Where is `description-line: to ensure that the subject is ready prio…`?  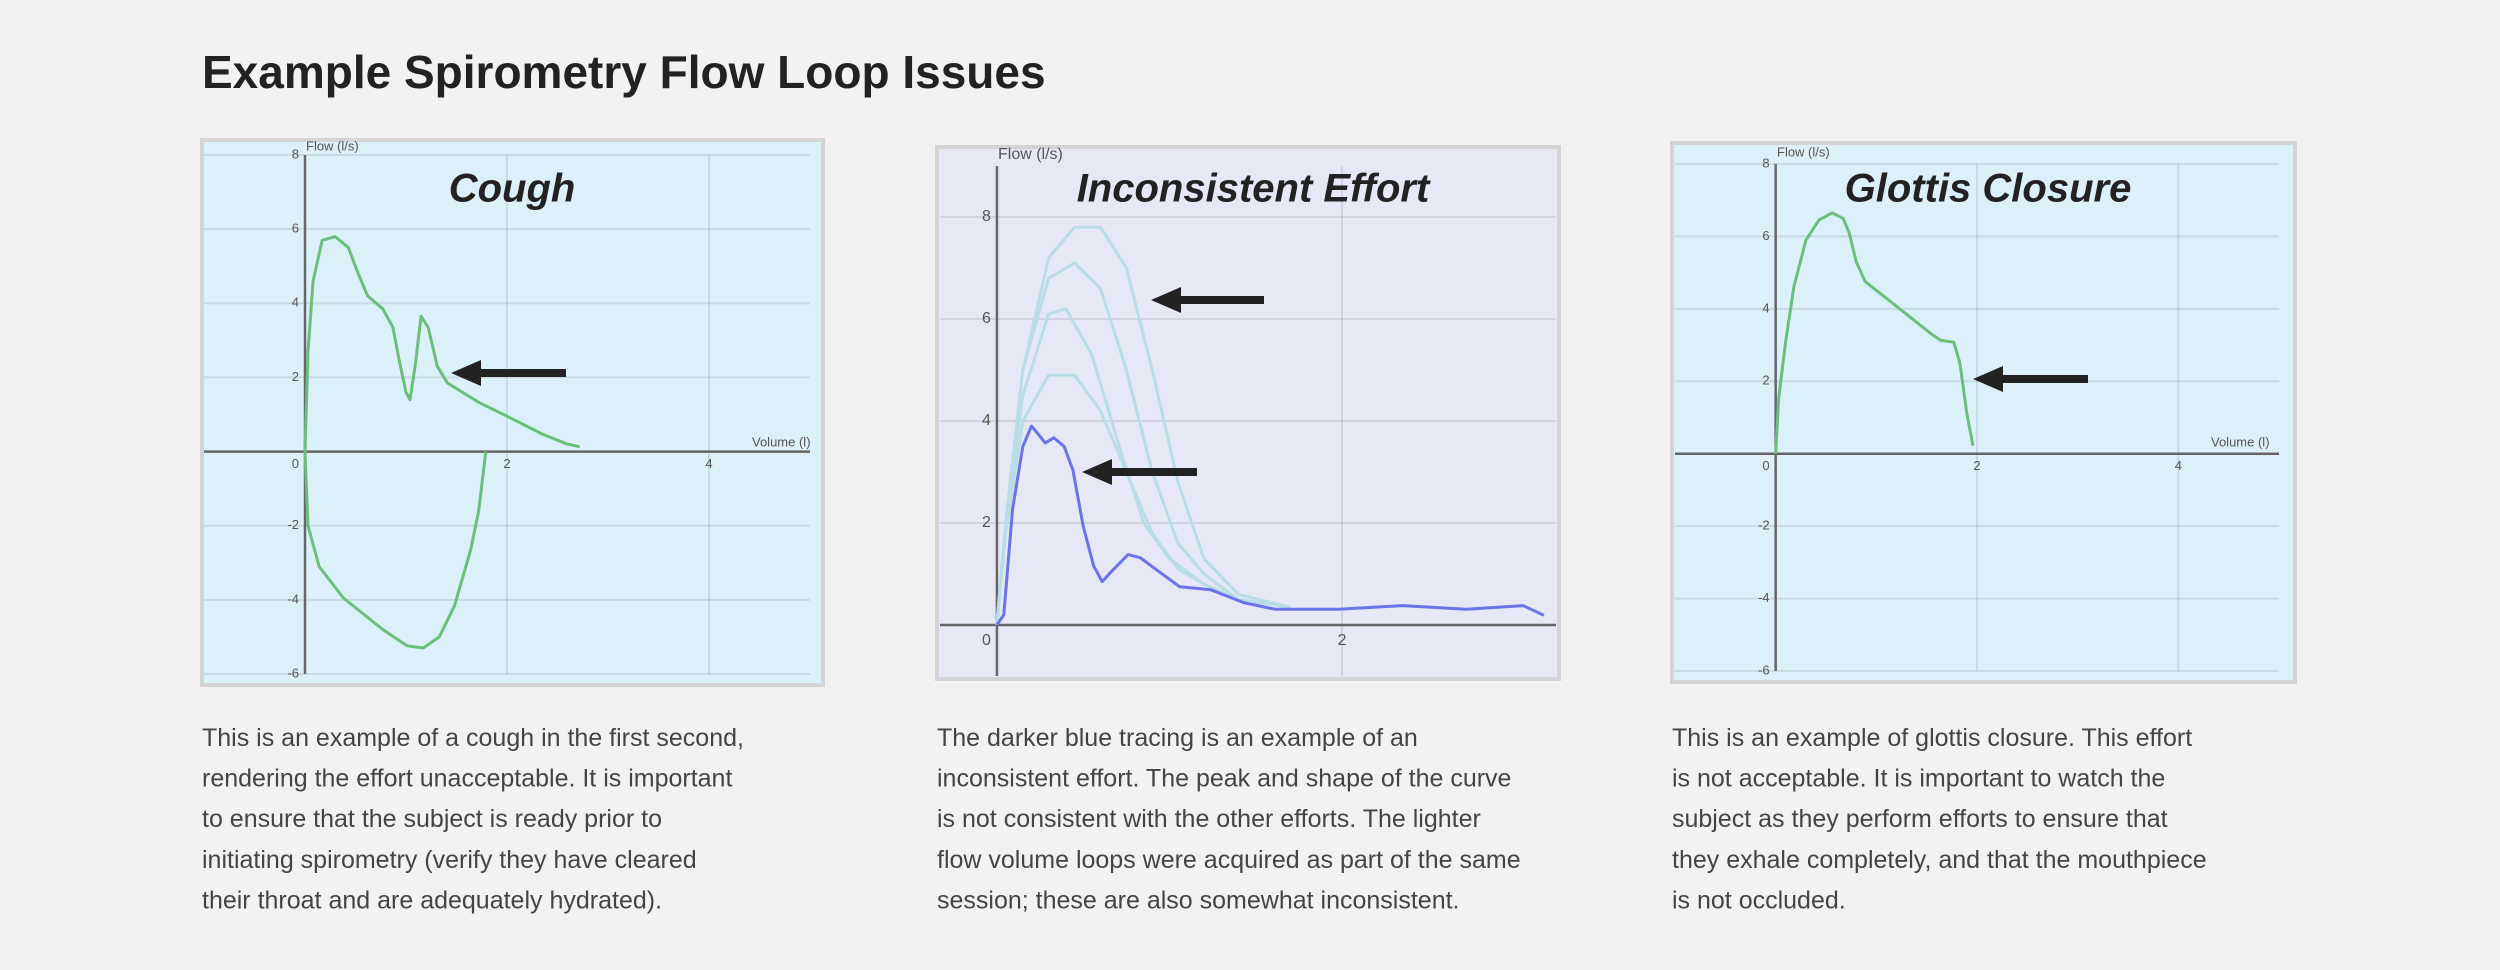 description-line: to ensure that the subject is ready prio… is located at coordinates (432, 819).